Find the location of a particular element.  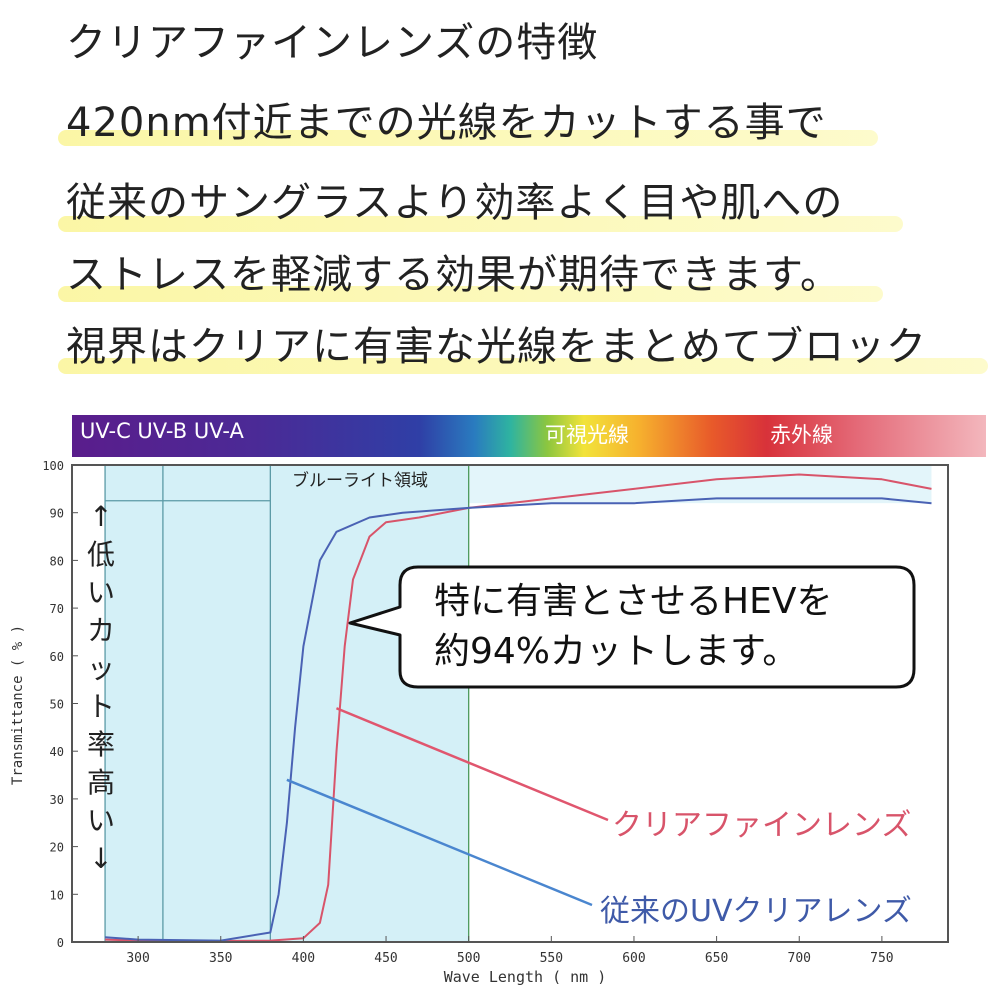

series-label-clear-fine: クリアファインレンズ is located at coordinates (762, 825).